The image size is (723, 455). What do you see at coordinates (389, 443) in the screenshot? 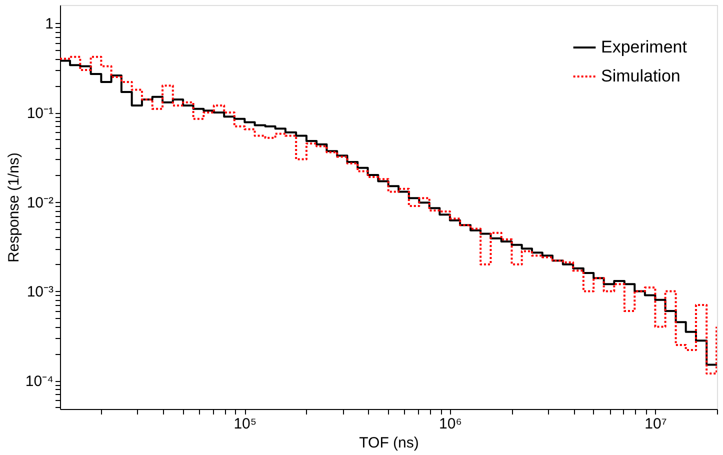
I see `x-axis-title: TOF (ns)` at bounding box center [389, 443].